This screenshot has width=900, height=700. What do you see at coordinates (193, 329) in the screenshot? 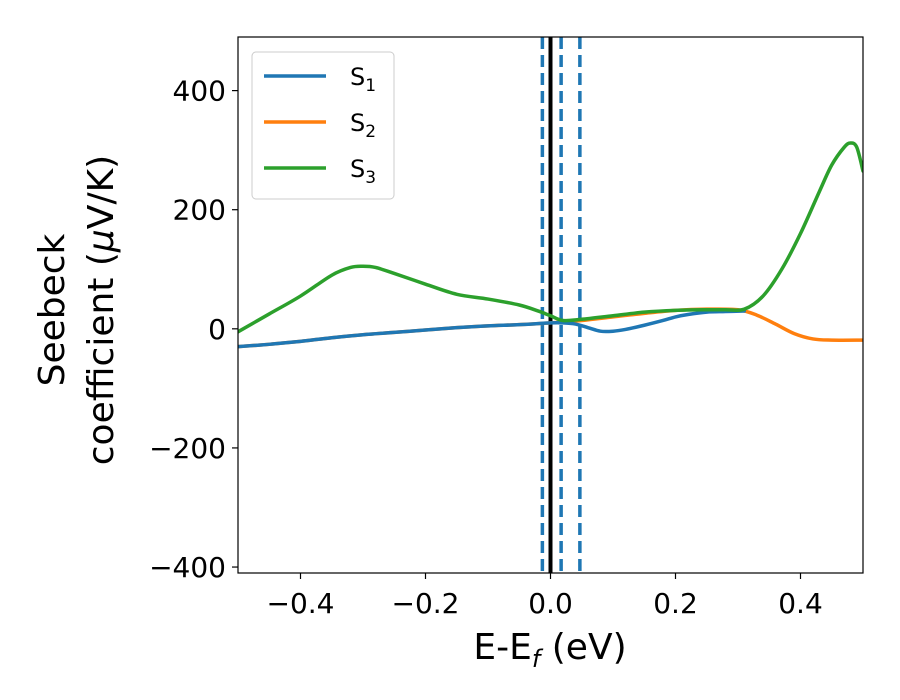
I see `y-axis: −400 −200 0 200 400` at bounding box center [193, 329].